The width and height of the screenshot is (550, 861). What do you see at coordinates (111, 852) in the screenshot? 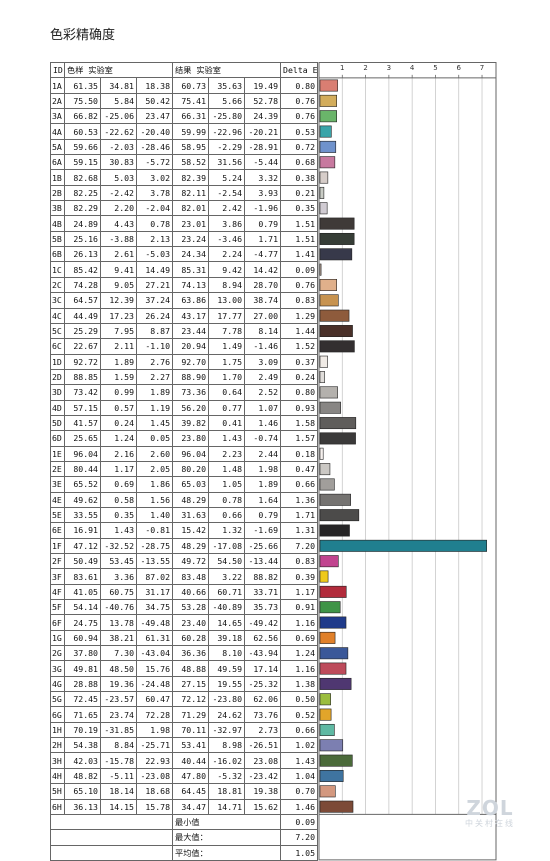
I see `summary-blank` at bounding box center [111, 852].